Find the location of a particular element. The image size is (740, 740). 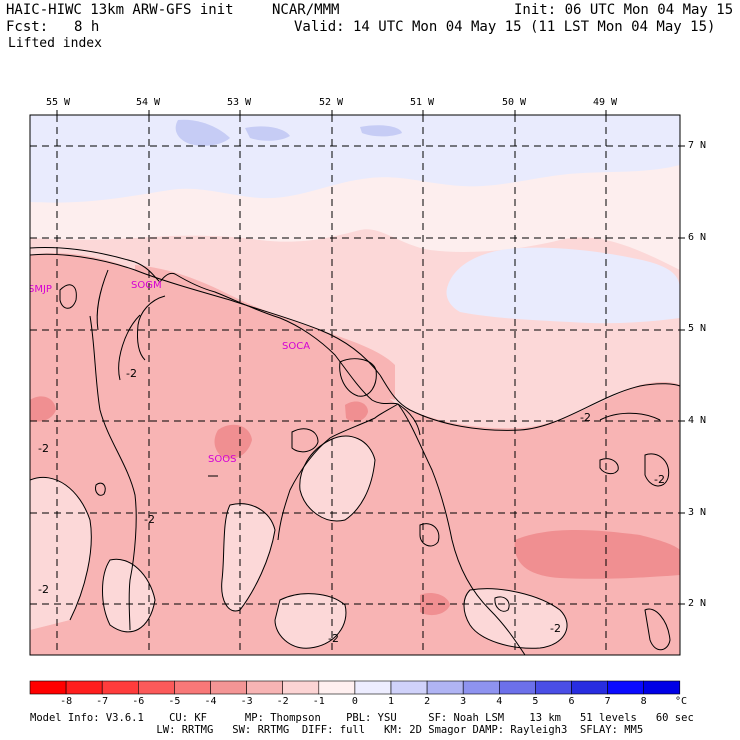

lon-label-53w: 53 W is located at coordinates (239, 102).